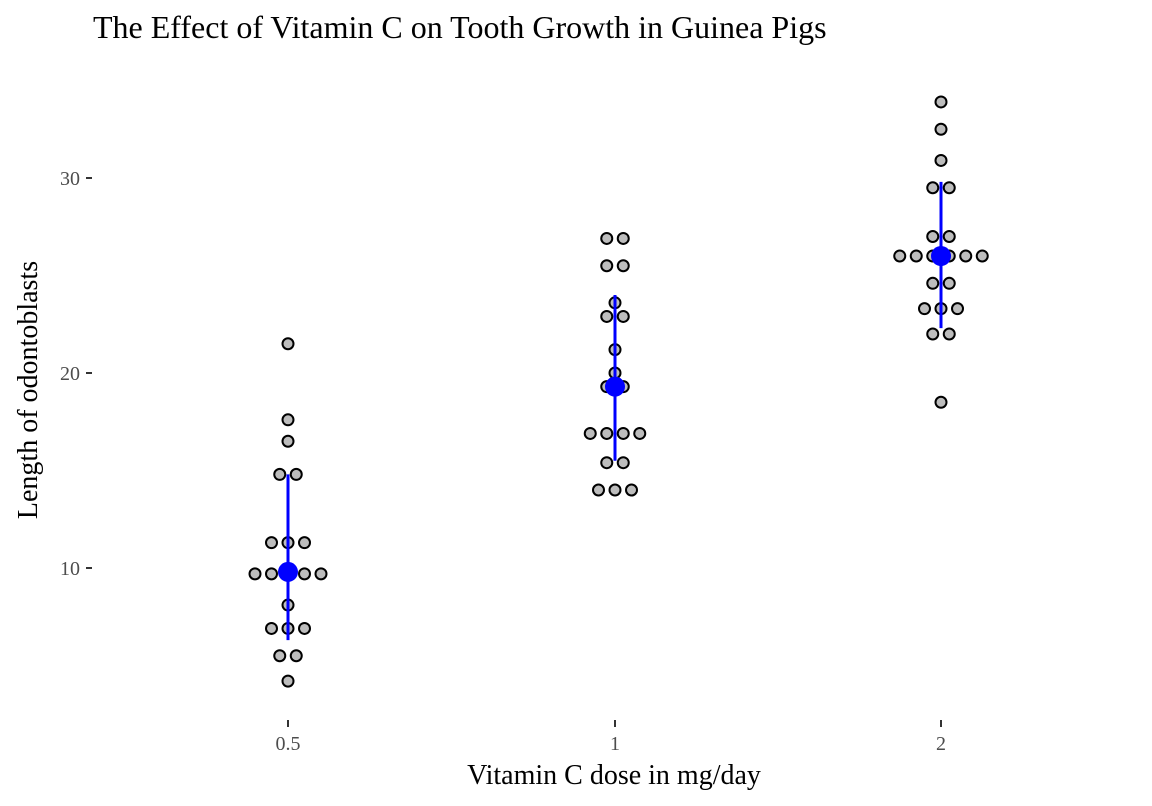 This screenshot has height=806, width=1152. Describe the element at coordinates (28, 390) in the screenshot. I see `y-axis-title: Length of odontoblasts` at that location.